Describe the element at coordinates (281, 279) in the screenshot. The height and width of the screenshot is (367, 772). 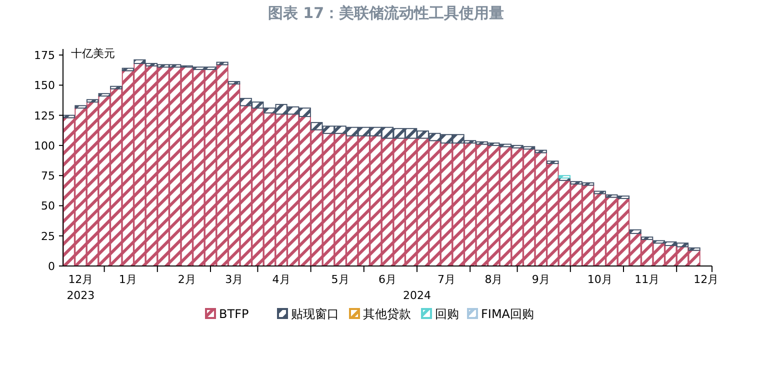
I see `x-tick-label: 4月` at that location.